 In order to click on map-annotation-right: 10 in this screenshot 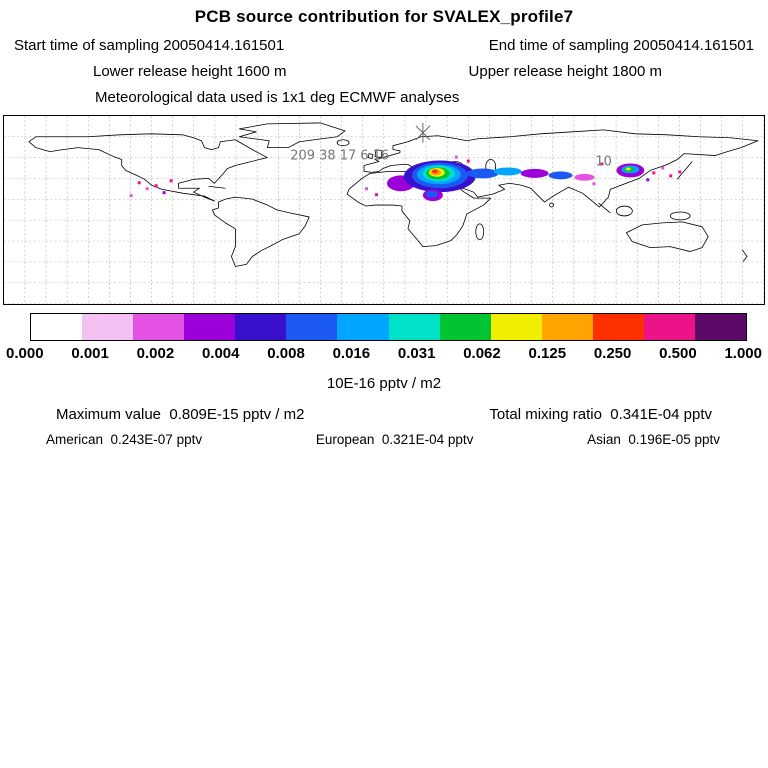, I will do `click(603, 162)`.